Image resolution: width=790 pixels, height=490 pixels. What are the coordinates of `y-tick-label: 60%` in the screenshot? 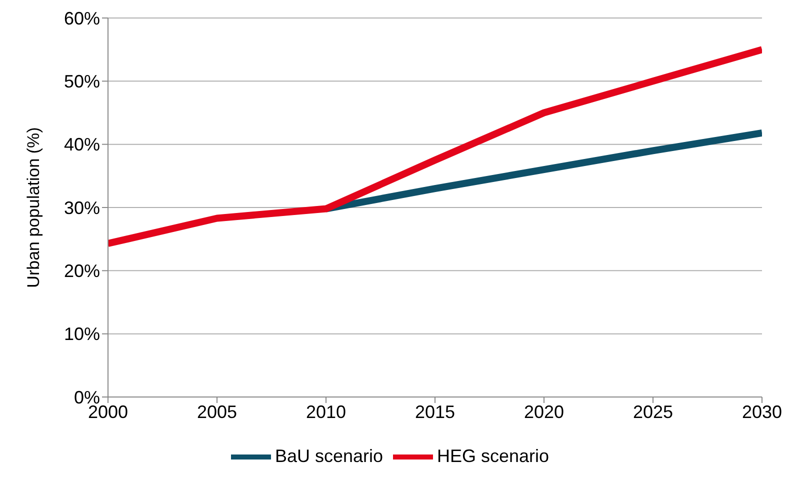 It's located at (82, 18).